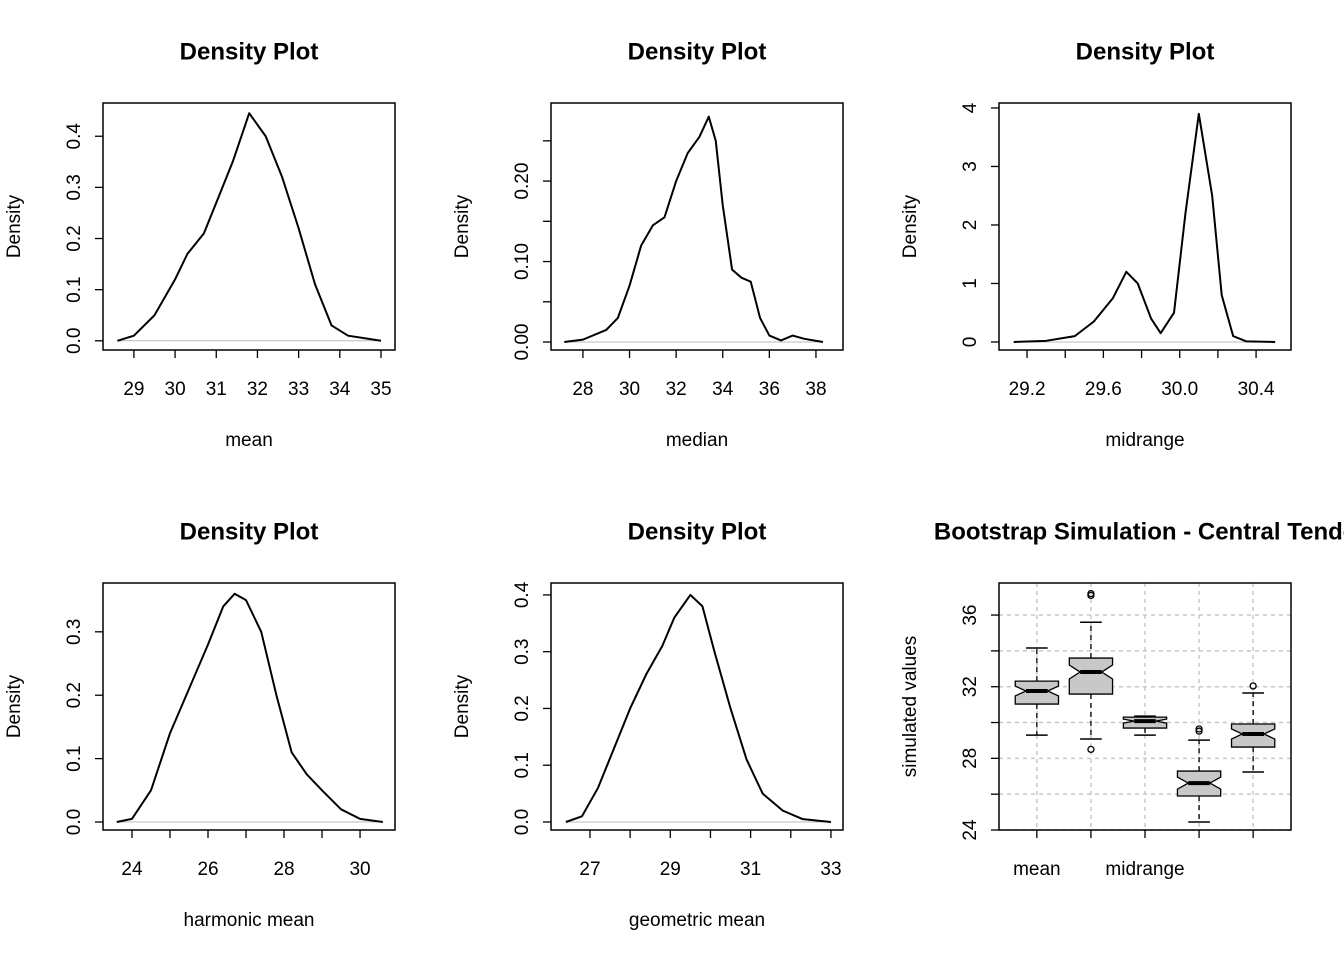  I want to click on x-tick-label: 35, so click(380, 389).